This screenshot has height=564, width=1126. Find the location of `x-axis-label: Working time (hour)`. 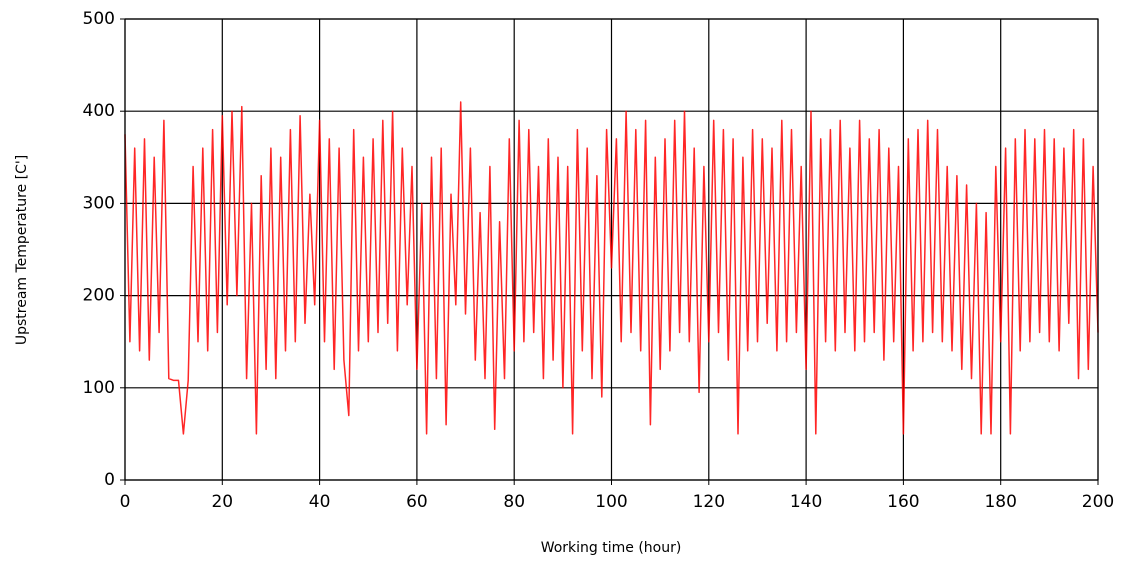

x-axis-label: Working time (hour) is located at coordinates (611, 548).